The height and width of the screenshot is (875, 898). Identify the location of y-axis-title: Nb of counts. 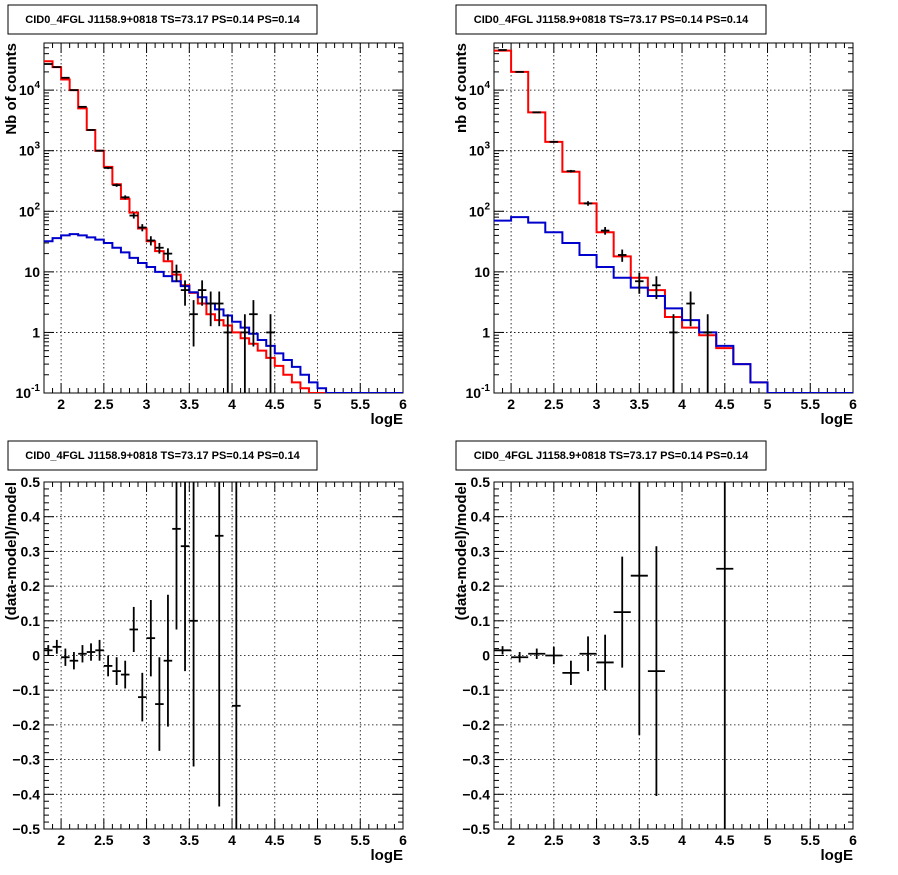
(11, 89).